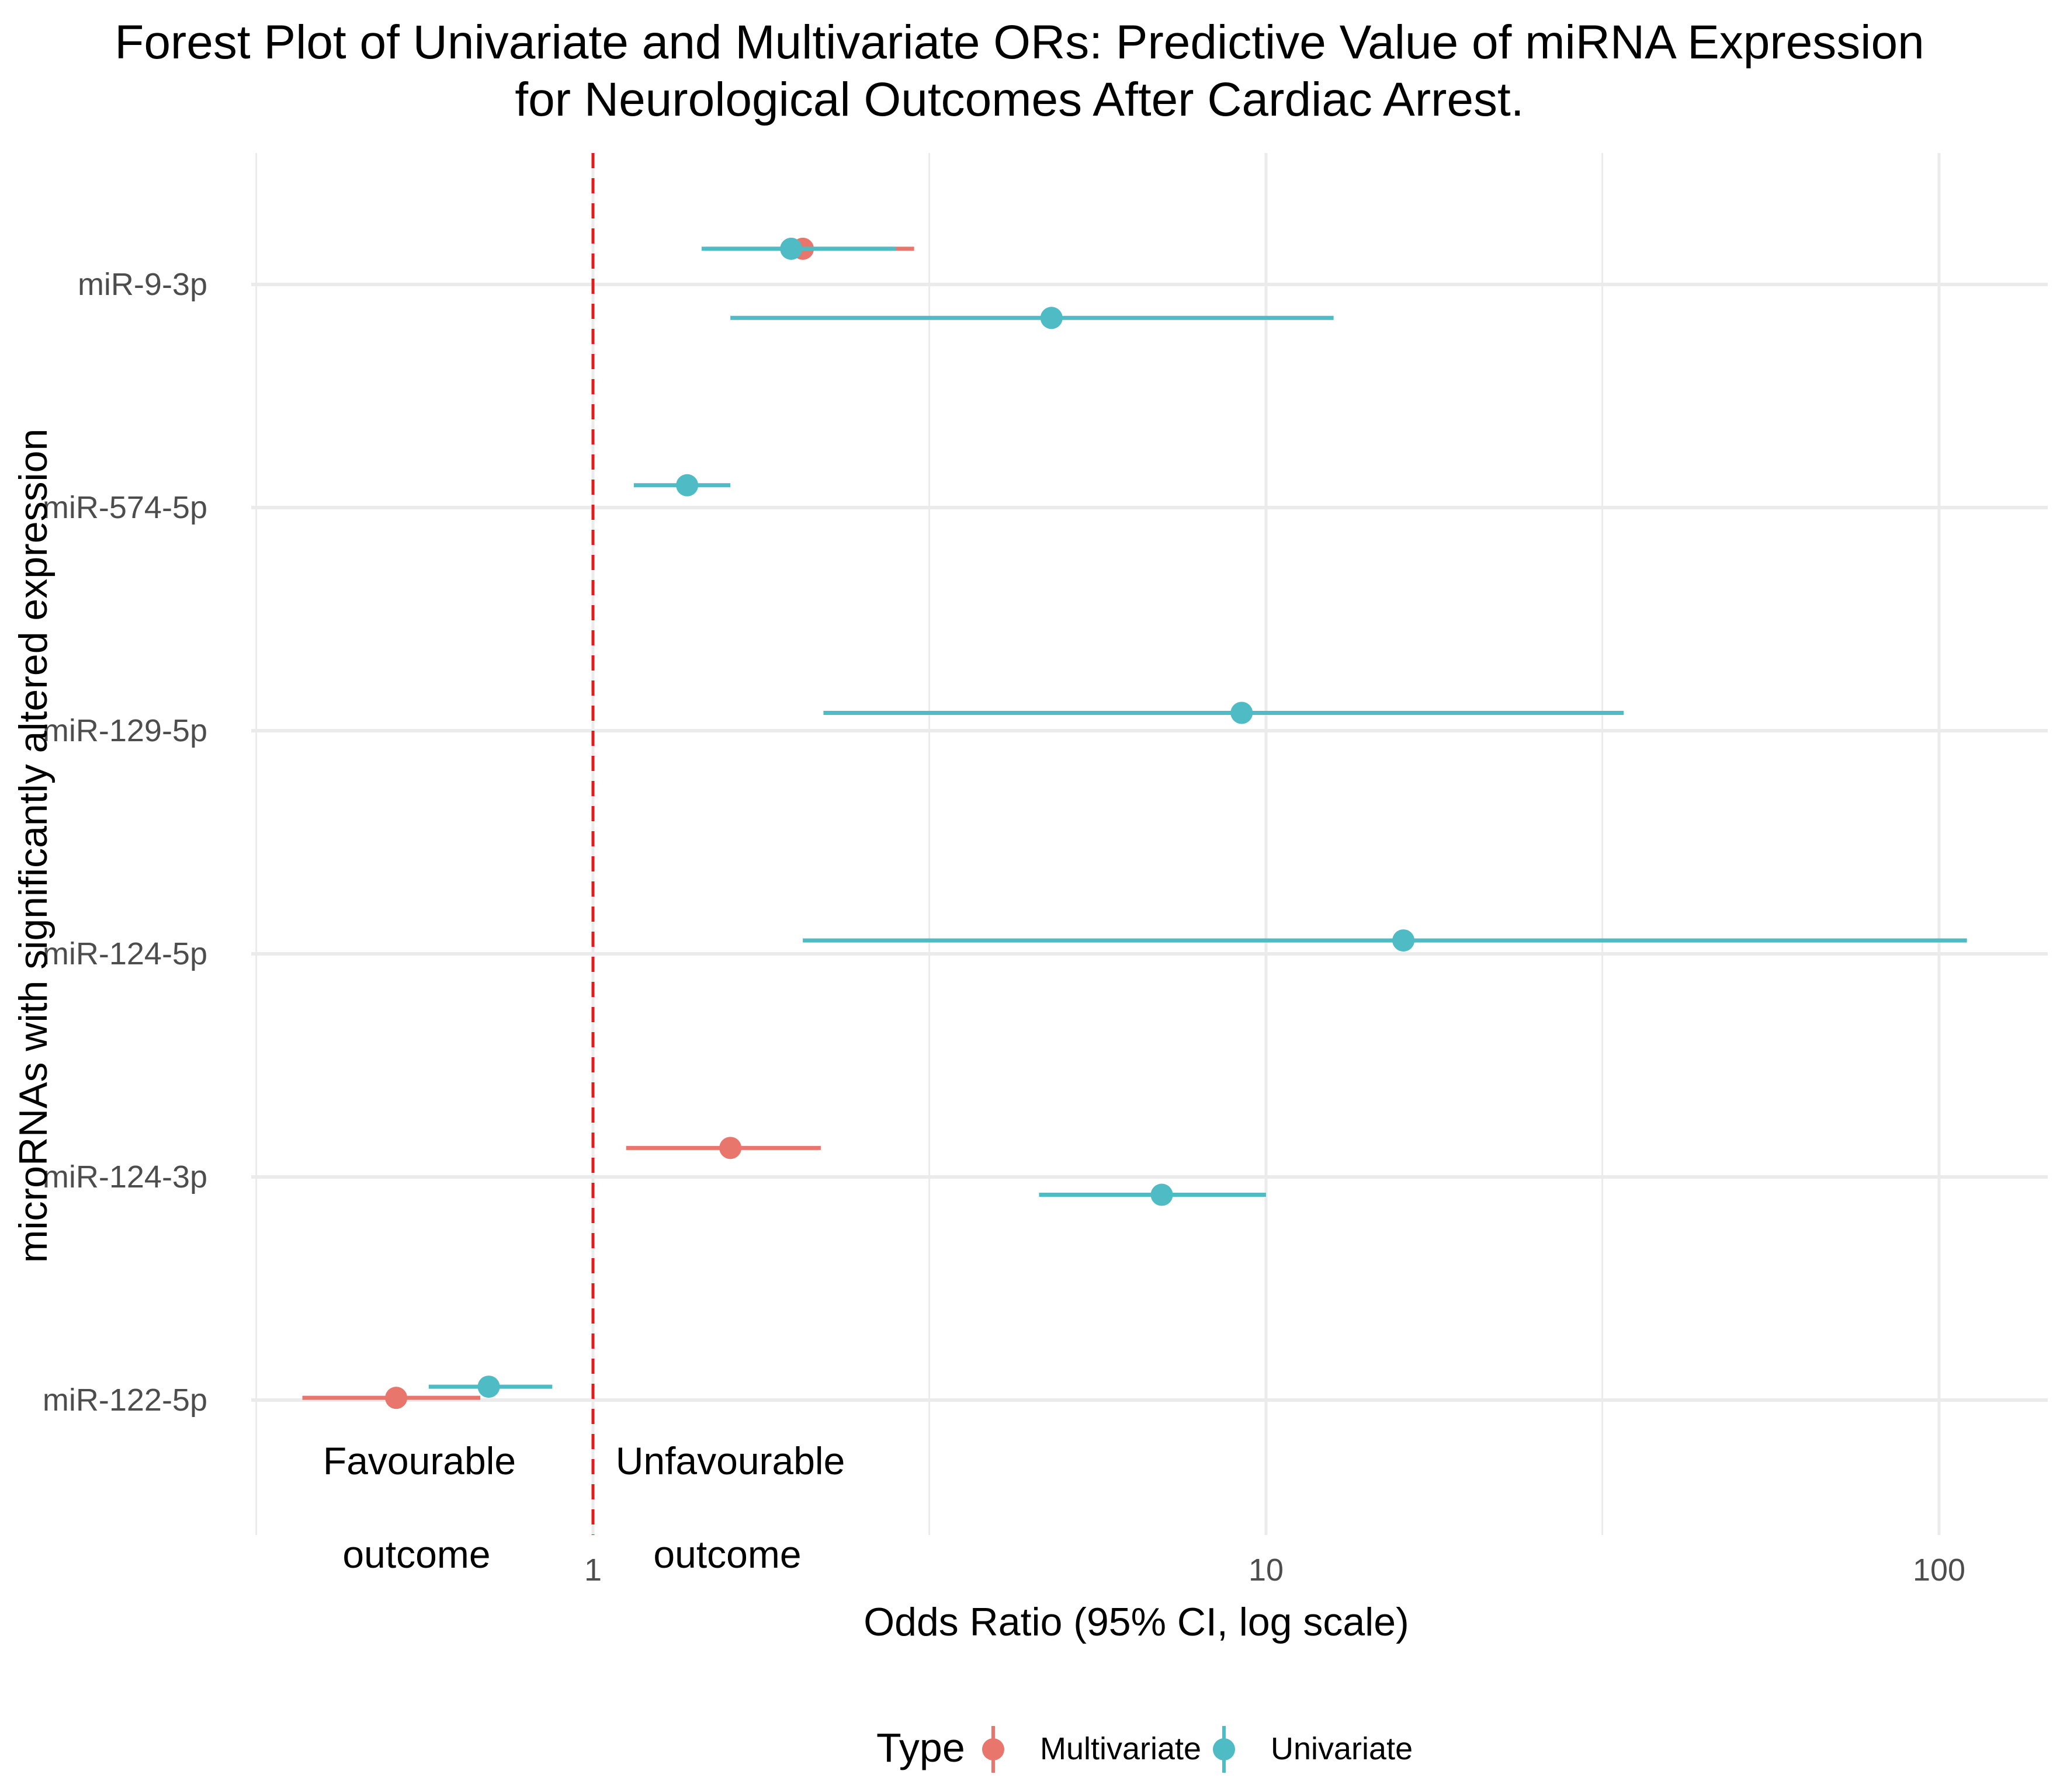 This screenshot has width=2060, height=1792. I want to click on x-tick-labels: 1 10 100, so click(1274, 1570).